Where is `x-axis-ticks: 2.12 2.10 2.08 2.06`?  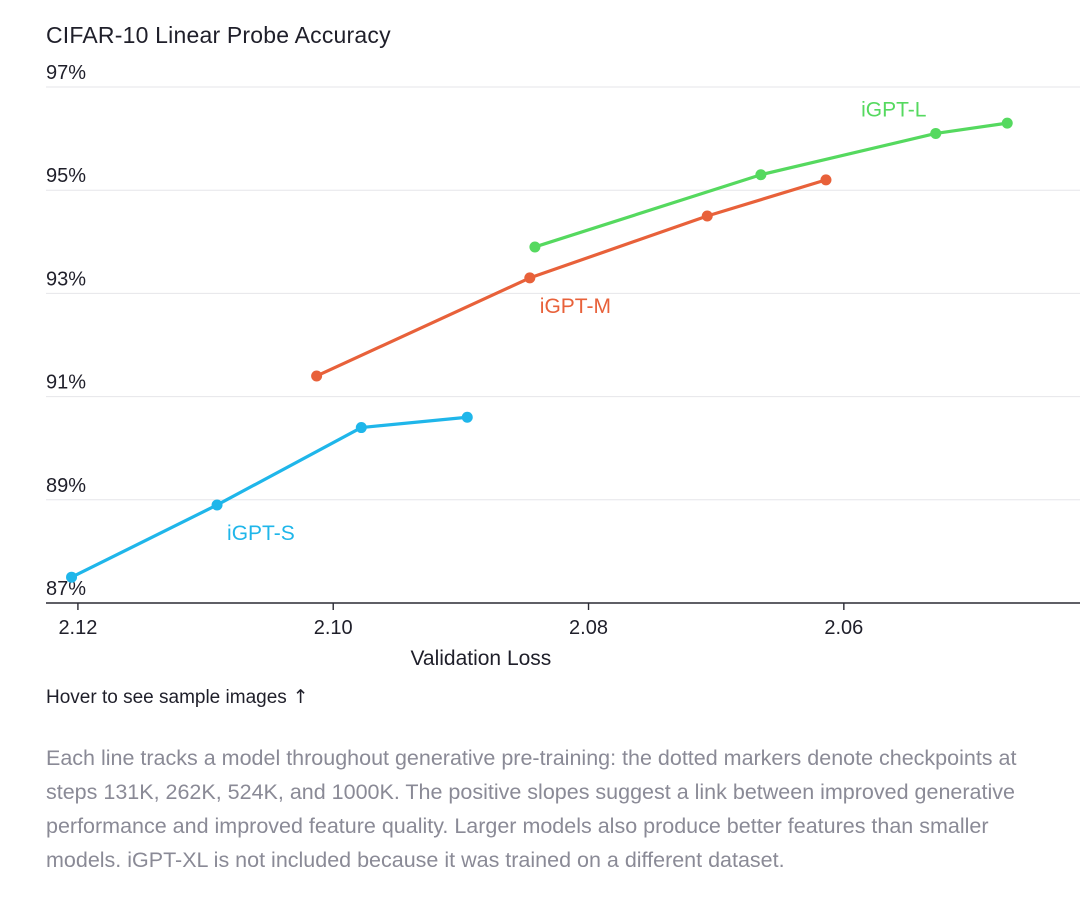
x-axis-ticks: 2.12 2.10 2.08 2.06 is located at coordinates (460, 621).